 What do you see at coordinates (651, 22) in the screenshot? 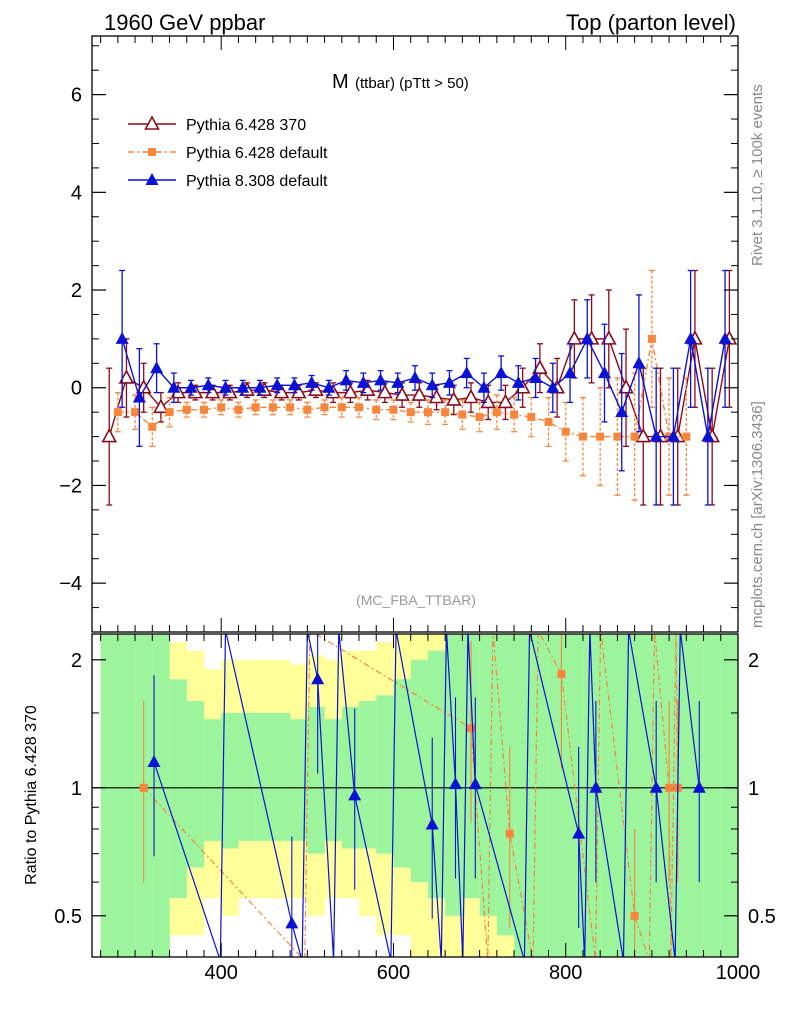
I see `header-right: Top (parton level)` at bounding box center [651, 22].